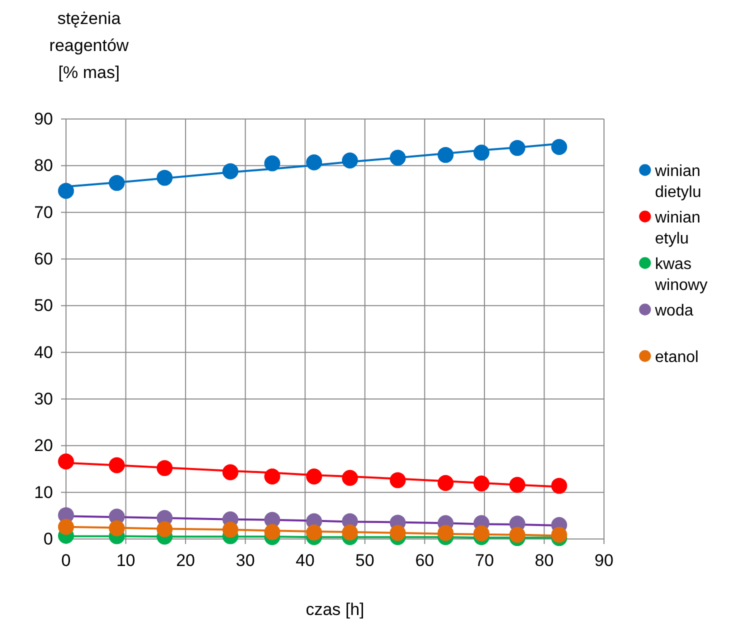 The image size is (747, 623). Describe the element at coordinates (43, 258) in the screenshot. I see `y-tick-label: 60` at that location.